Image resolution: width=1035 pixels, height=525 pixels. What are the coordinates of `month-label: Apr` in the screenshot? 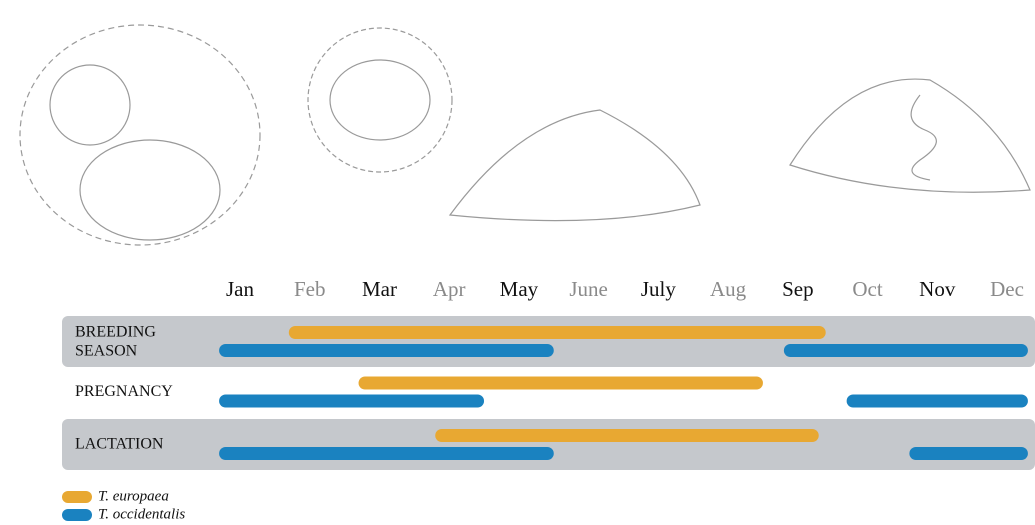 It's located at (449, 289).